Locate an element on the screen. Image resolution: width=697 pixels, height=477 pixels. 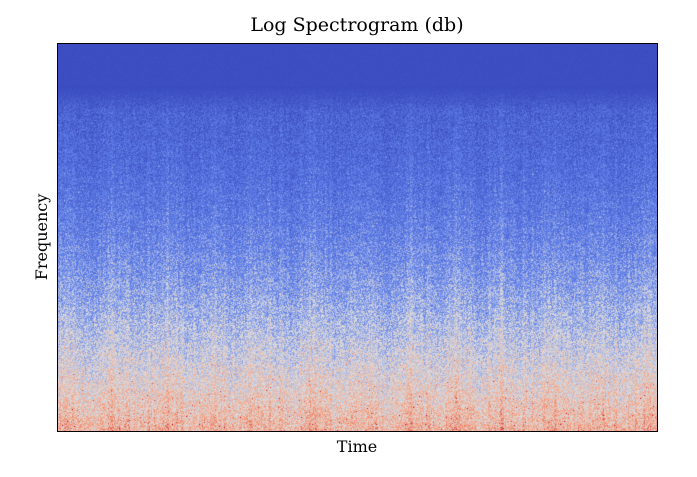
x-axis-label: Time is located at coordinates (357, 446).